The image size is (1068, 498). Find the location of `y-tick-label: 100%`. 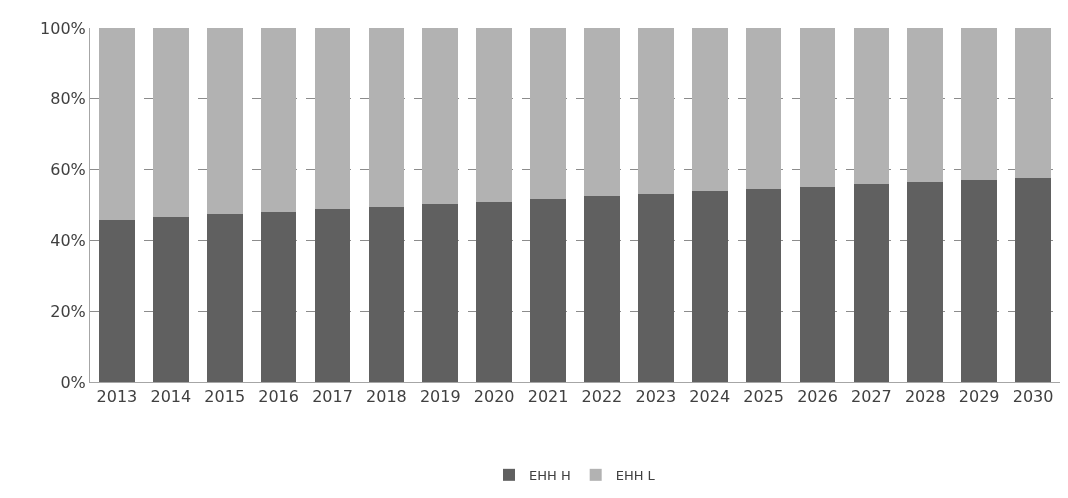

y-tick-label: 100% is located at coordinates (63, 28).